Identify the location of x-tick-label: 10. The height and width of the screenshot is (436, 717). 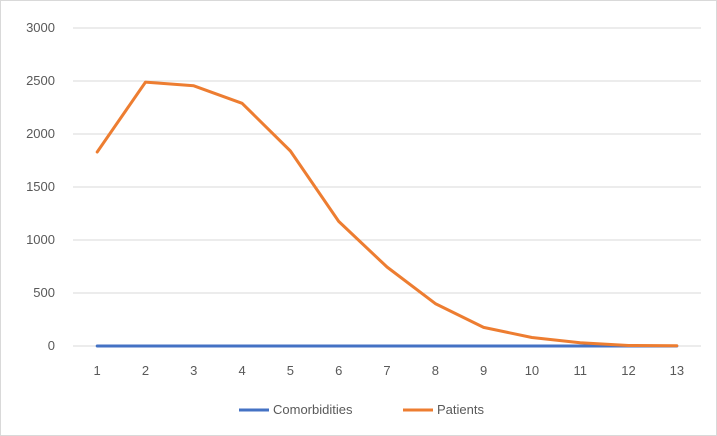
(532, 370).